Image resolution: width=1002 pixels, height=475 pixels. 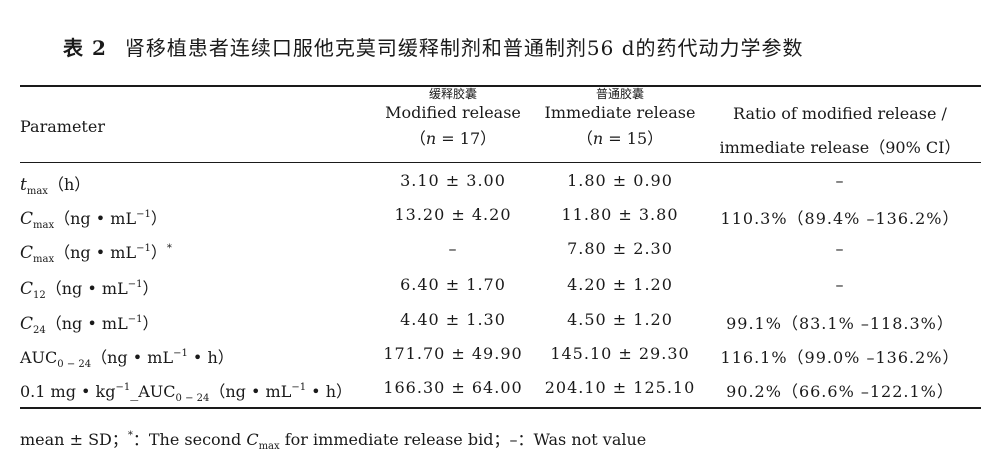 What do you see at coordinates (453, 353) in the screenshot?
I see `row-modified-value: 171.70 ± 49.90` at bounding box center [453, 353].